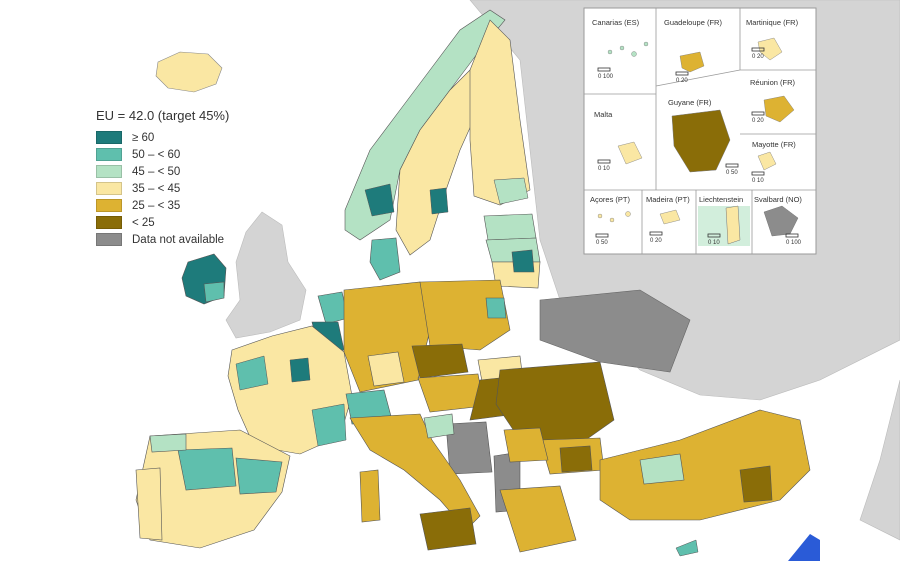 The width and height of the screenshot is (900, 561). What do you see at coordinates (437, 162) in the screenshot?
I see `region-sweden` at bounding box center [437, 162].